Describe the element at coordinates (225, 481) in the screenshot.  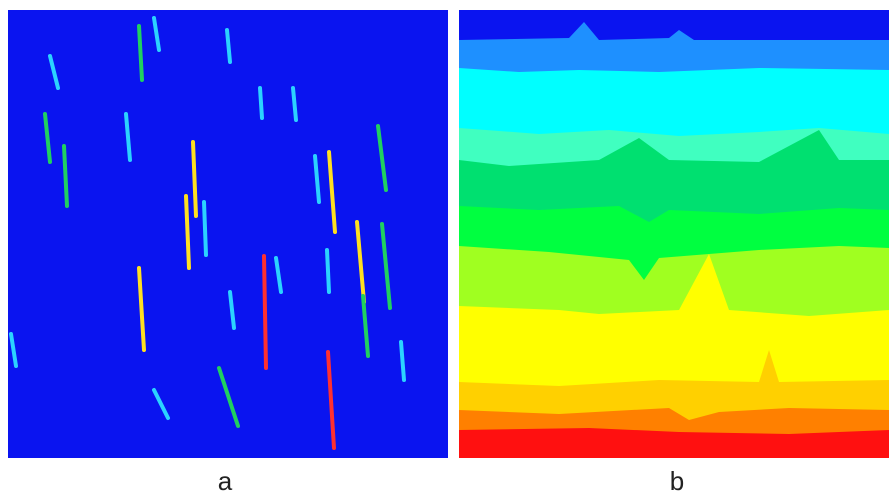
I see `panel-a-caption: a` at that location.